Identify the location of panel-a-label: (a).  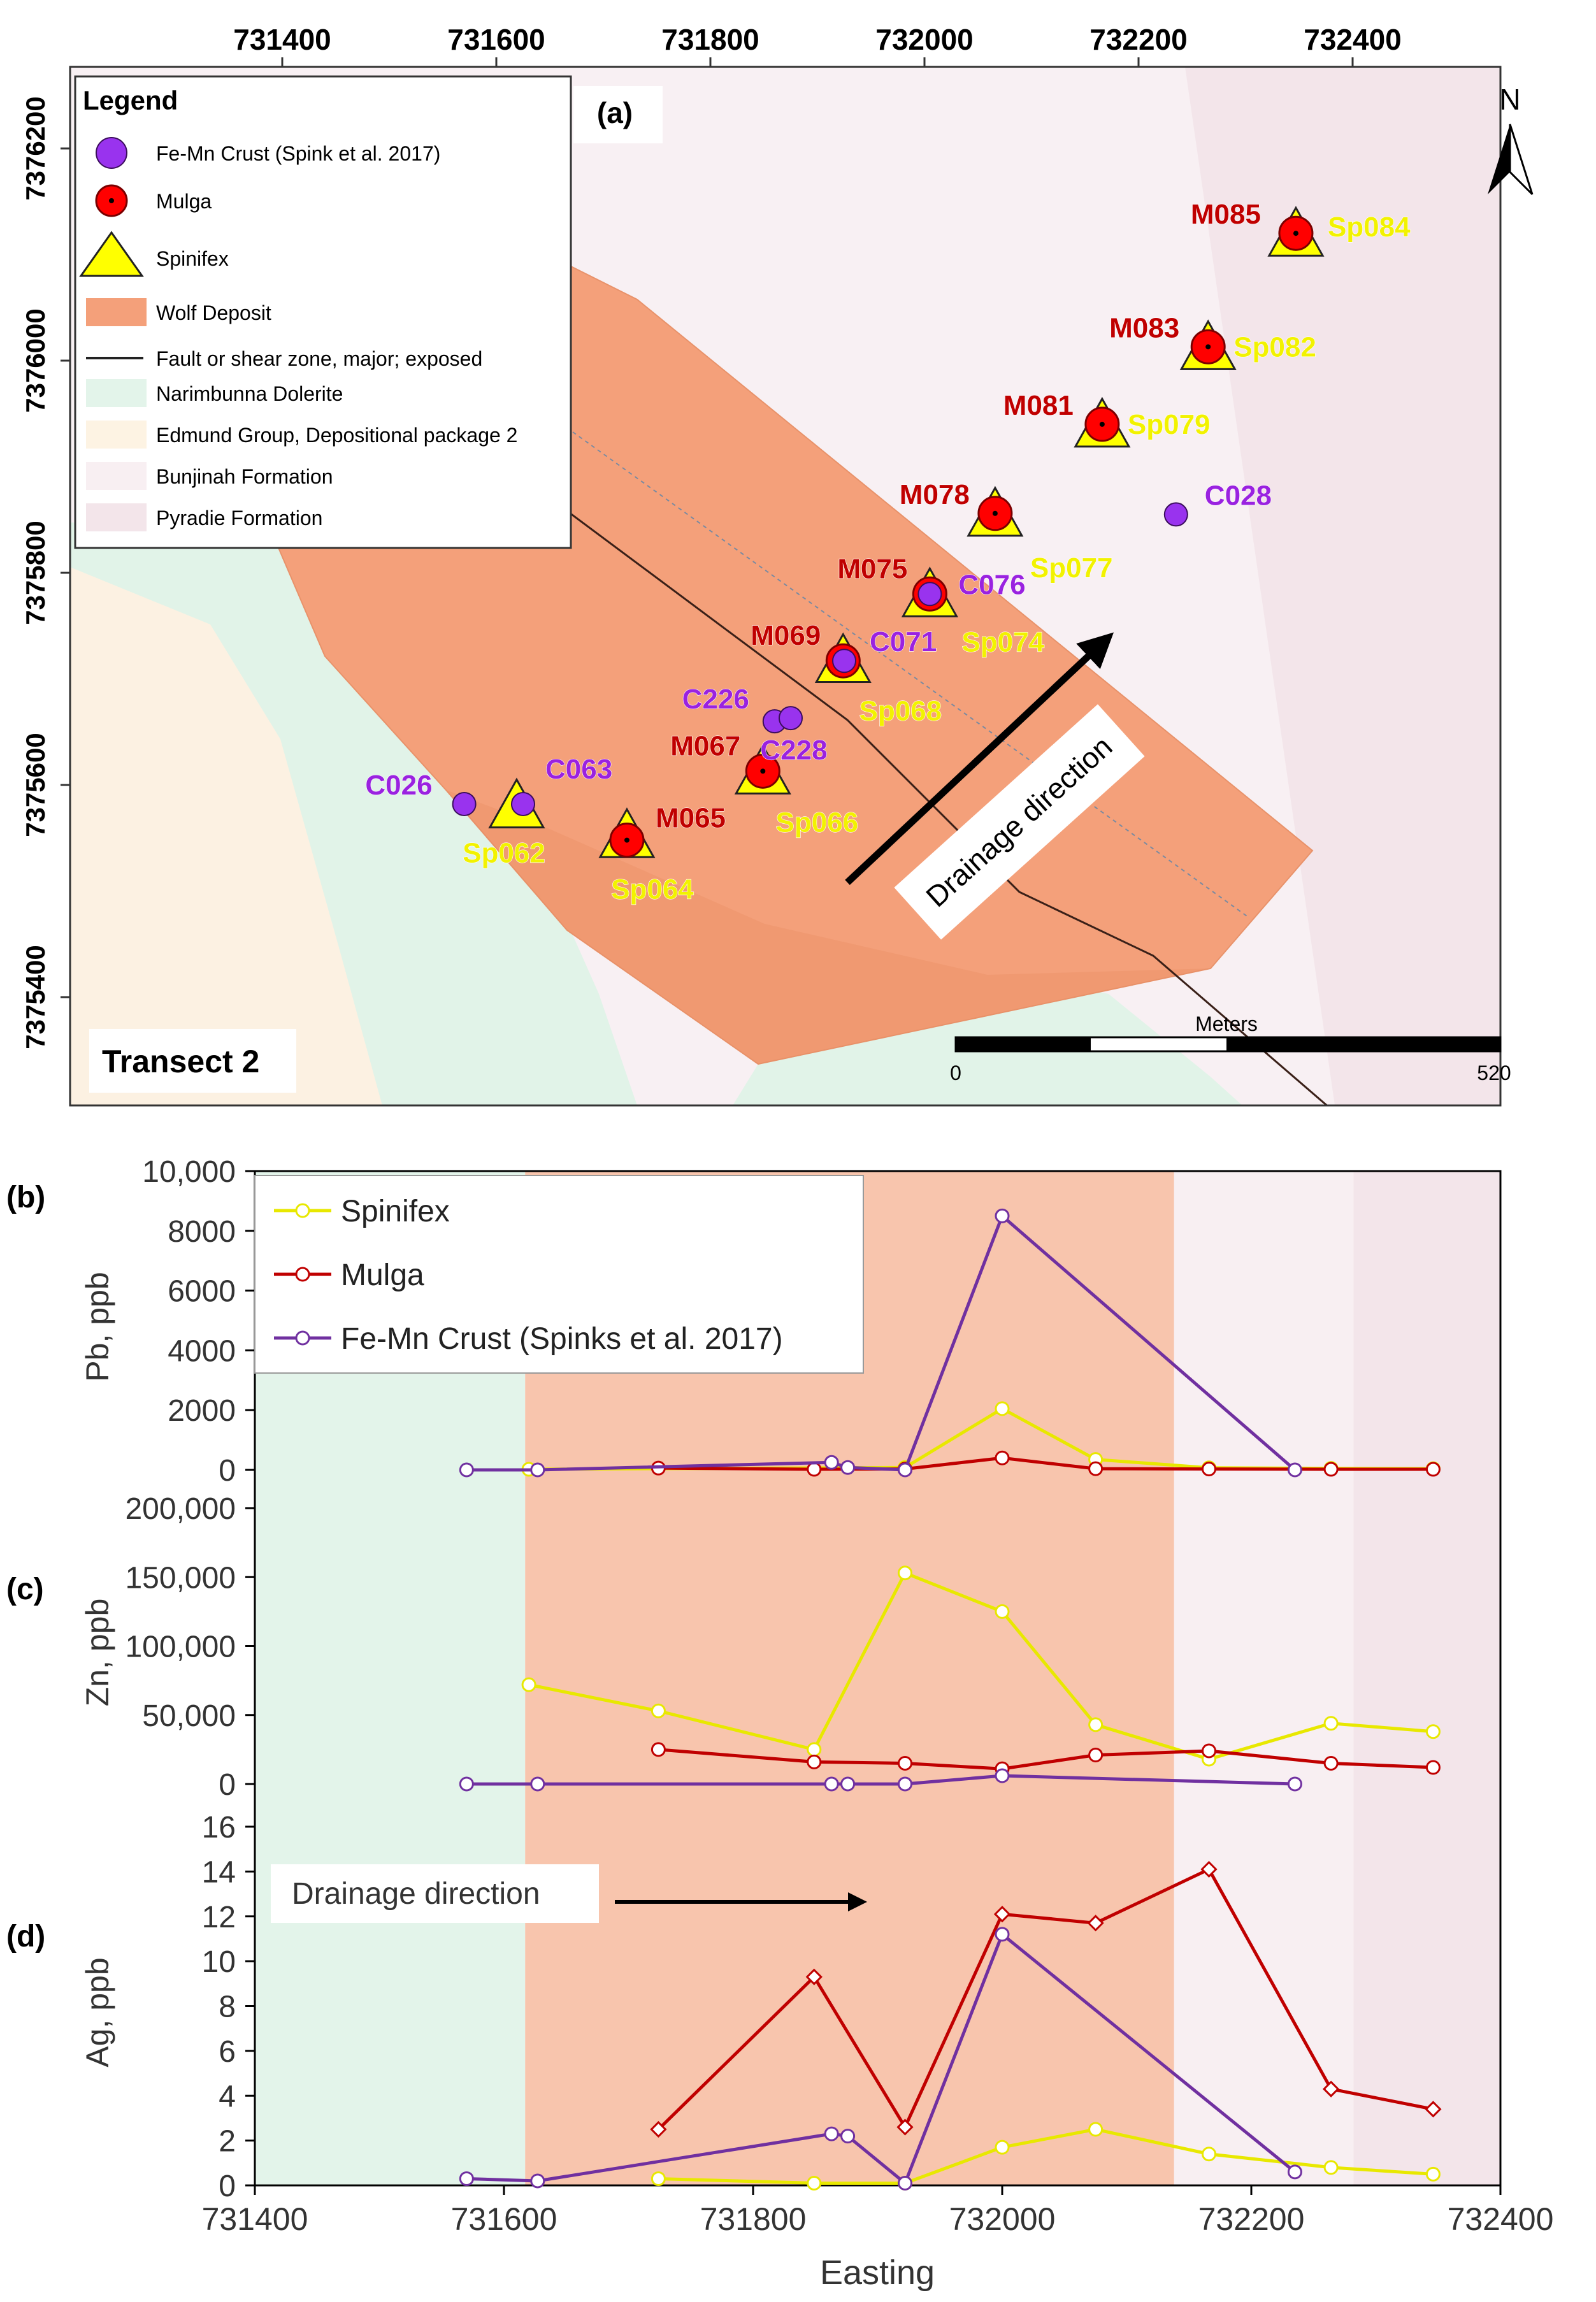
(615, 113).